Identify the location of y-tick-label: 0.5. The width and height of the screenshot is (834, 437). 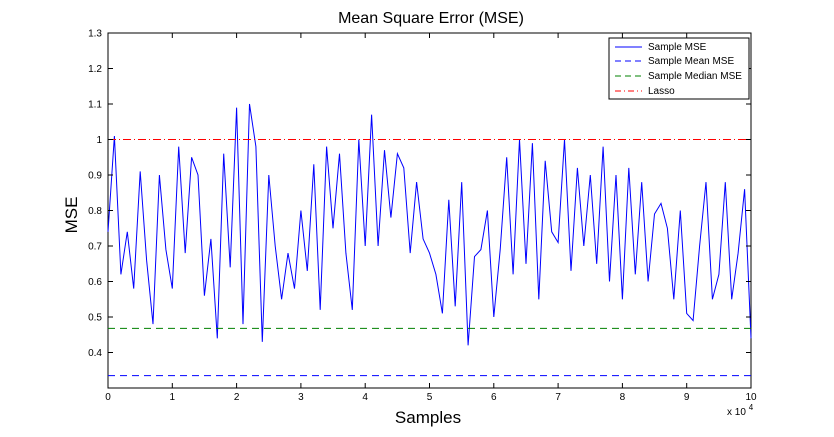
(95, 318).